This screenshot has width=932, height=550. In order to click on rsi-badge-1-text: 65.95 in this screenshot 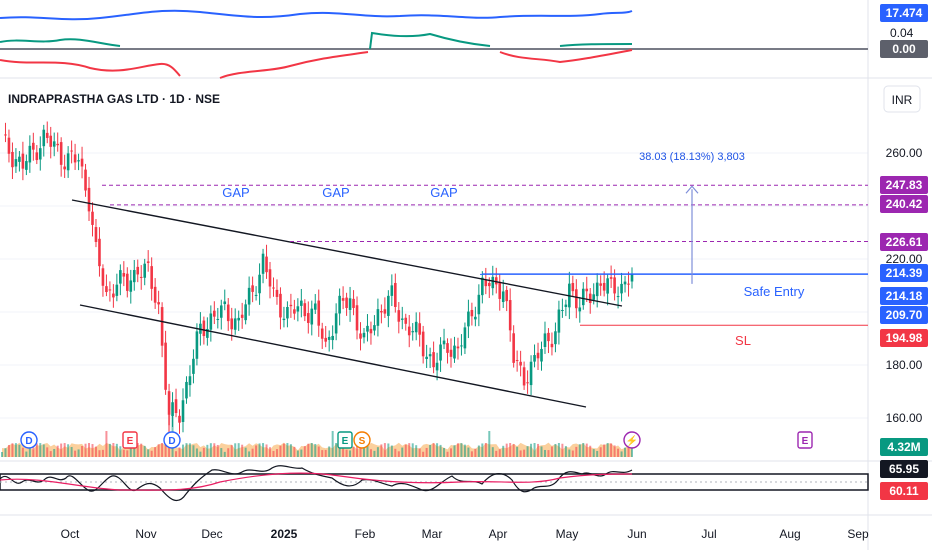, I will do `click(904, 469)`.